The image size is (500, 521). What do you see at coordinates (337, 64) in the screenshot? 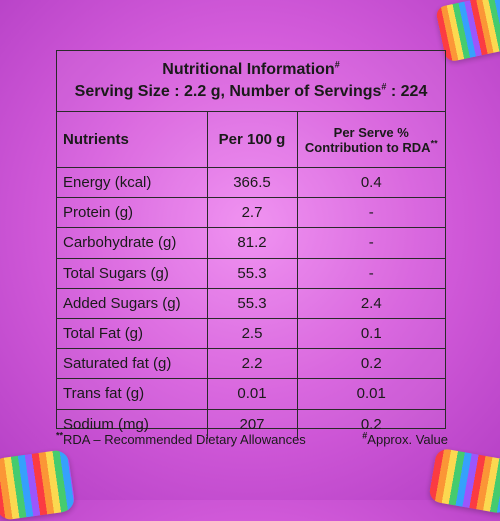
I see `title-mark: #` at bounding box center [337, 64].